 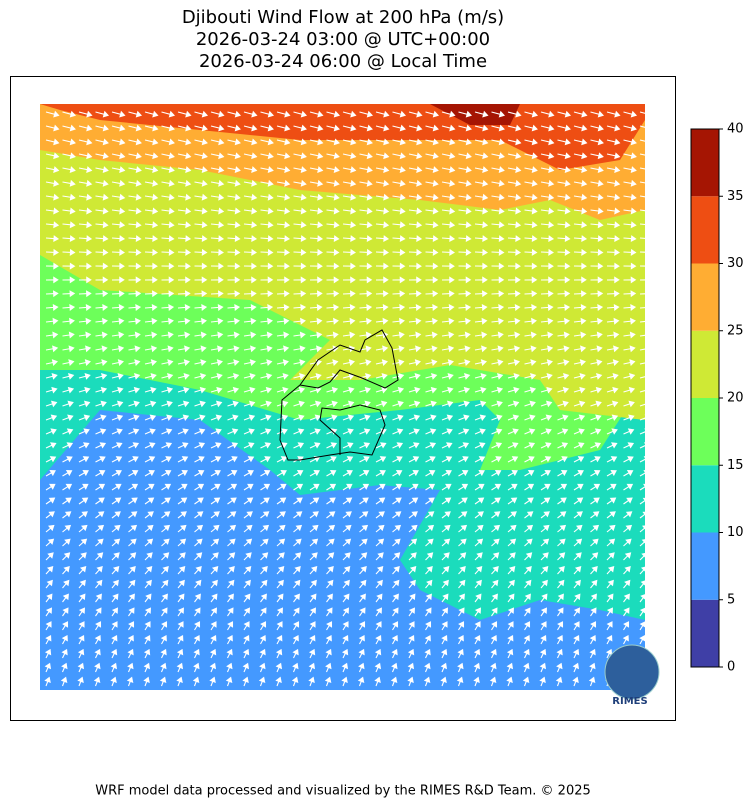 I want to click on region, so click(x=475, y=114).